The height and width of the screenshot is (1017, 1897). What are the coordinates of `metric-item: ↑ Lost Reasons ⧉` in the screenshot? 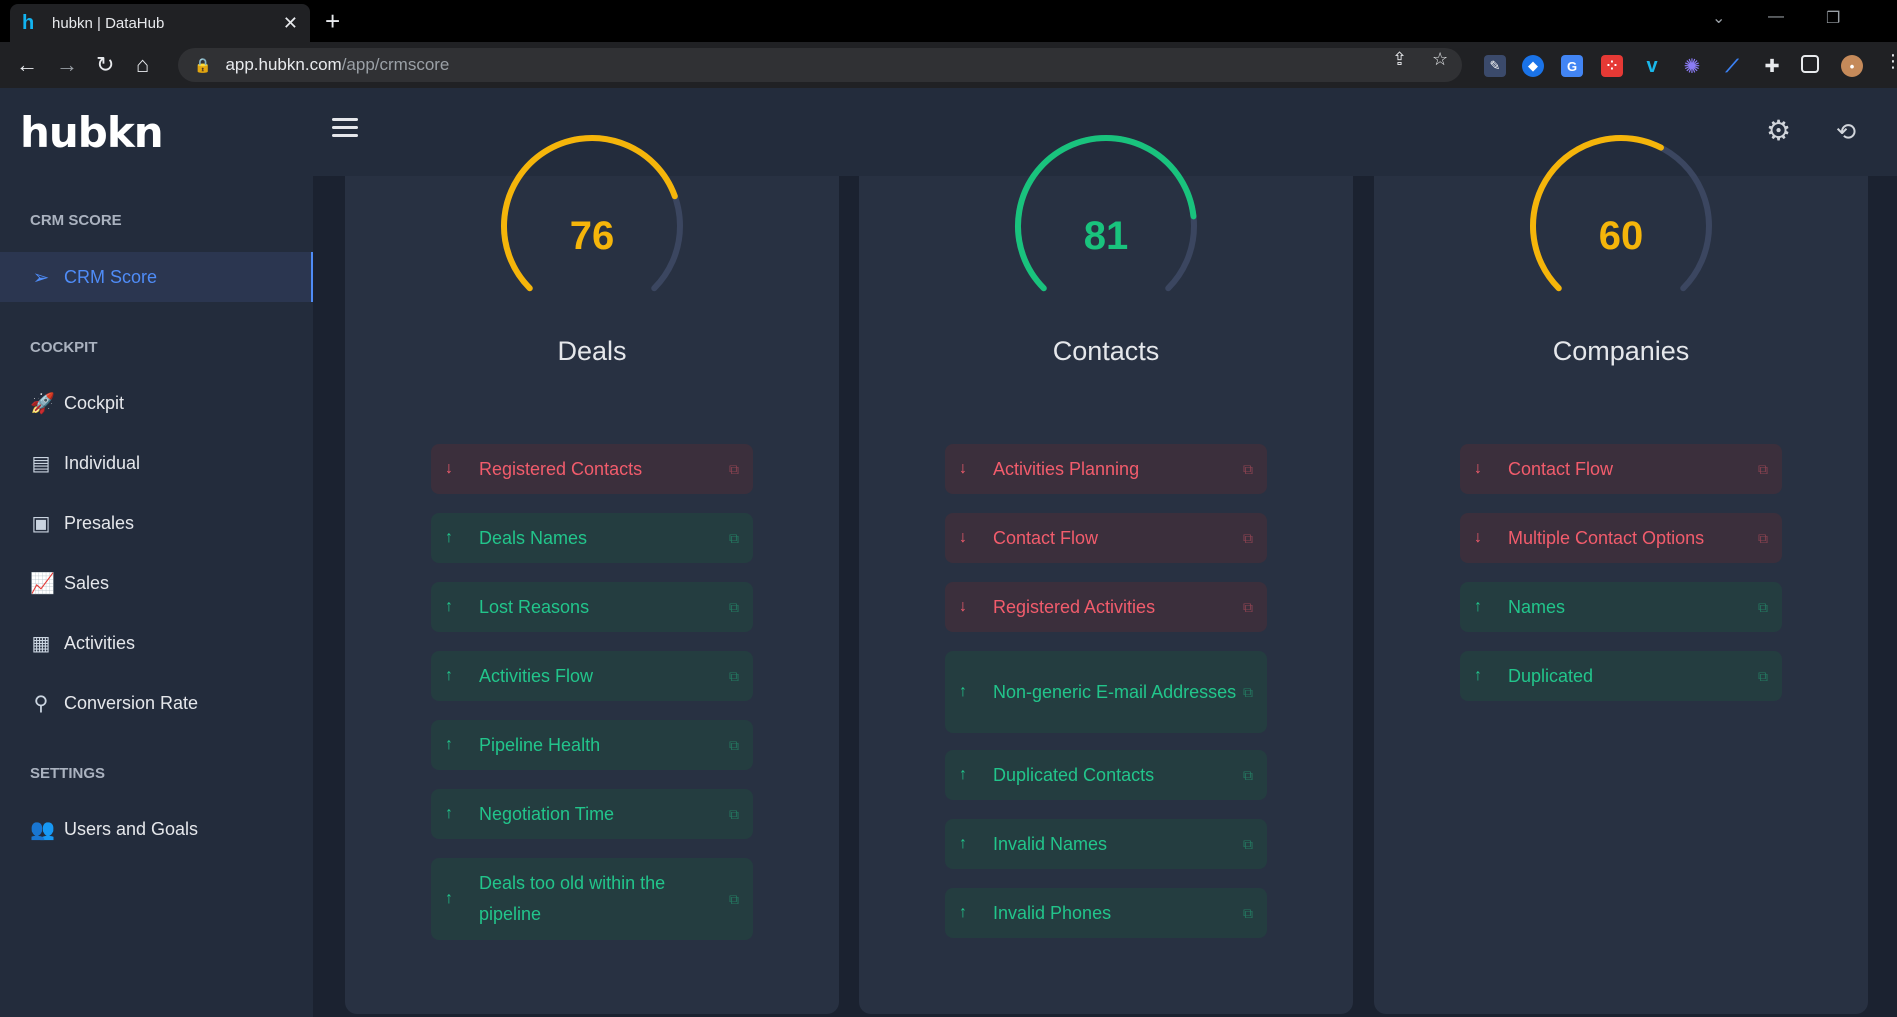 It's located at (592, 607).